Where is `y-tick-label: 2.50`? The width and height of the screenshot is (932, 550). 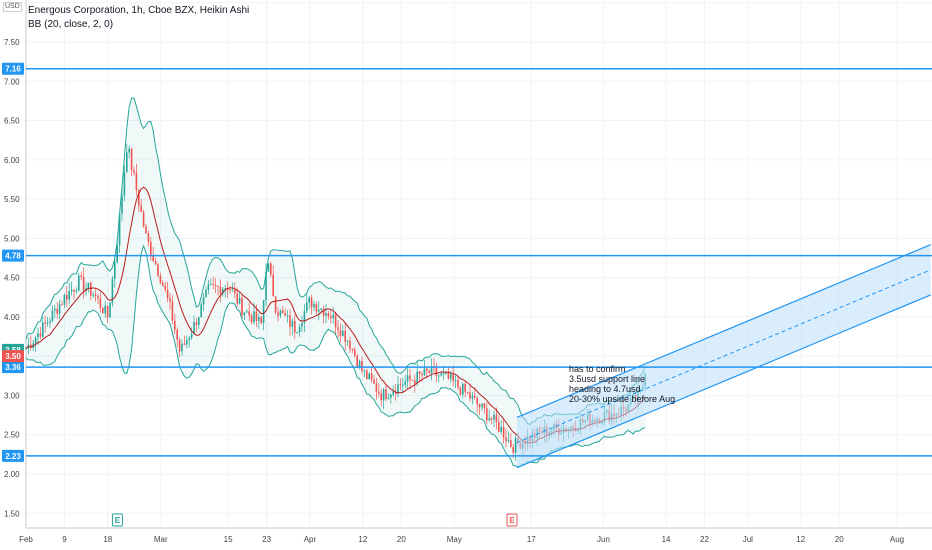
y-tick-label: 2.50 is located at coordinates (12, 435).